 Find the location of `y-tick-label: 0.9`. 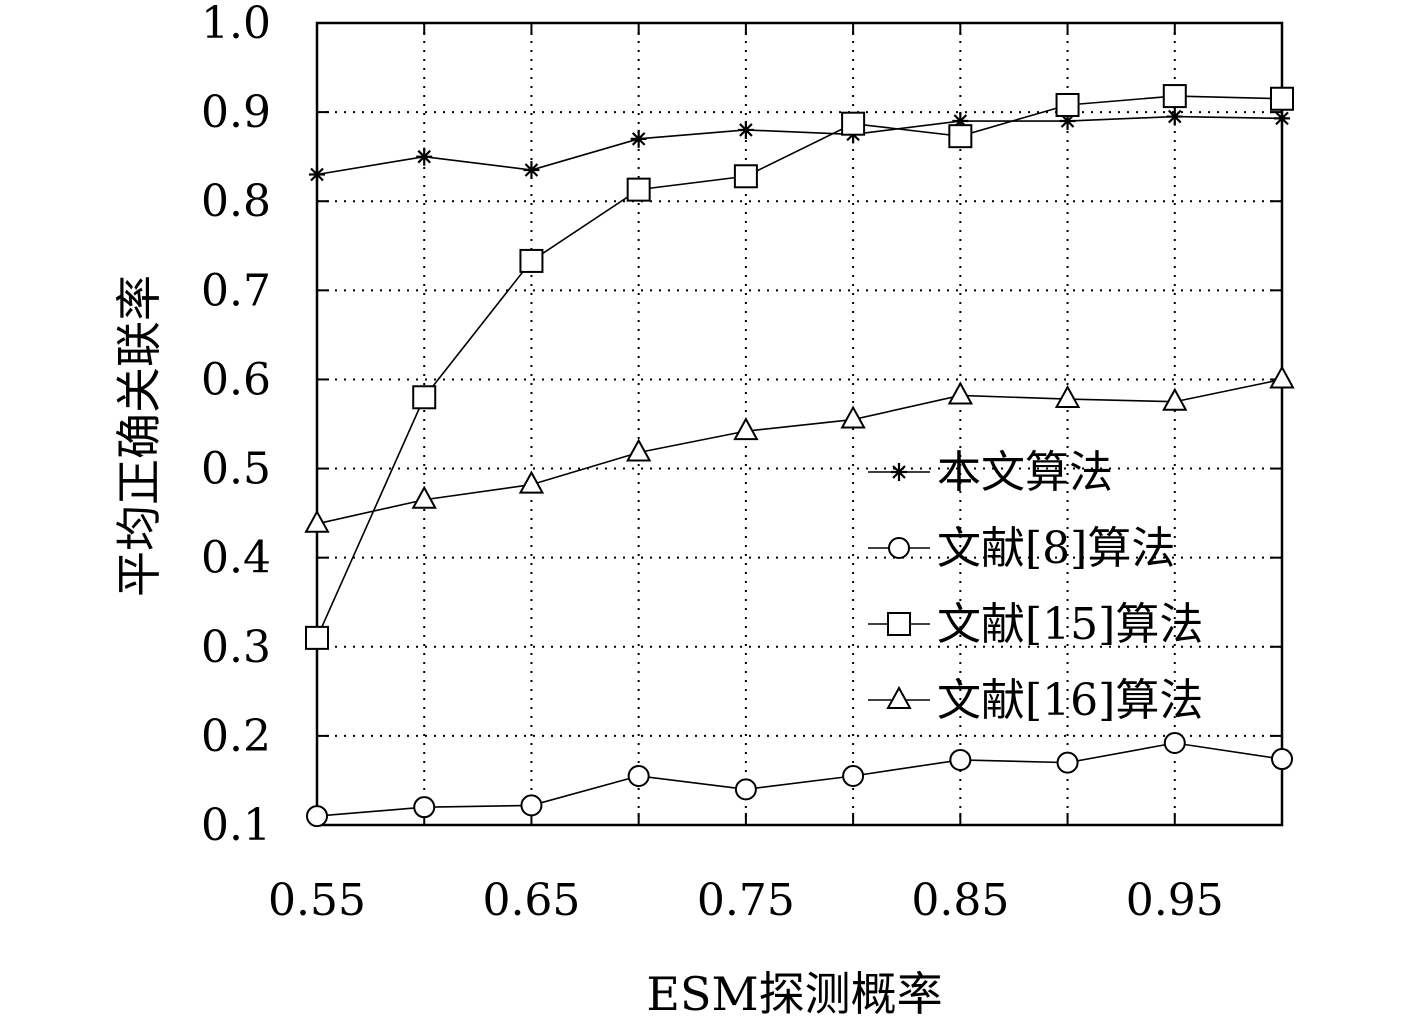

y-tick-label: 0.9 is located at coordinates (236, 112).